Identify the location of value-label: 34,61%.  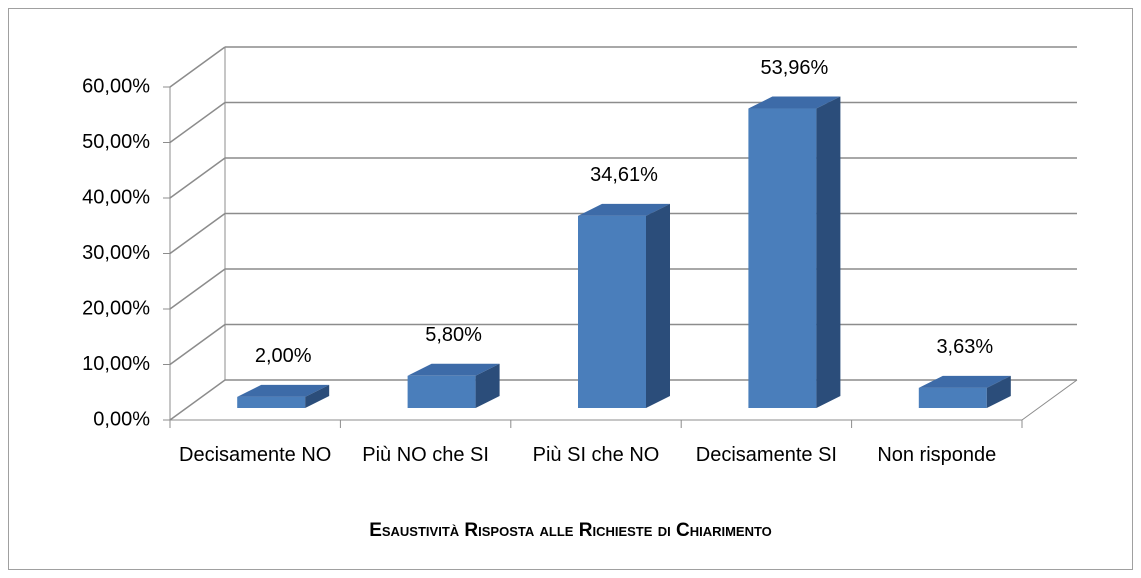
(624, 175).